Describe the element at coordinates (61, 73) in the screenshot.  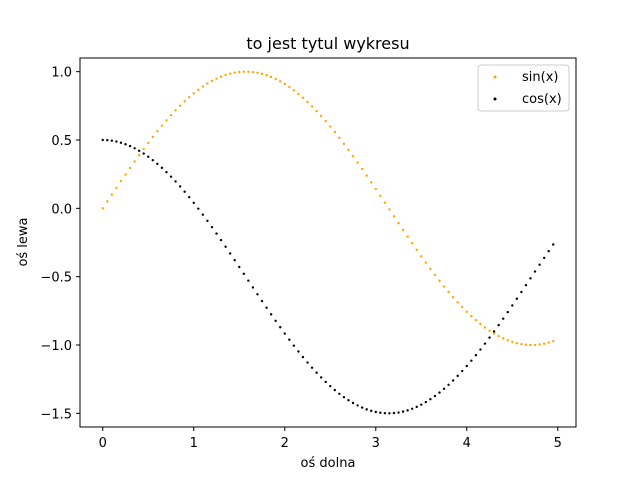
I see `y-tick-label: 1.0` at that location.